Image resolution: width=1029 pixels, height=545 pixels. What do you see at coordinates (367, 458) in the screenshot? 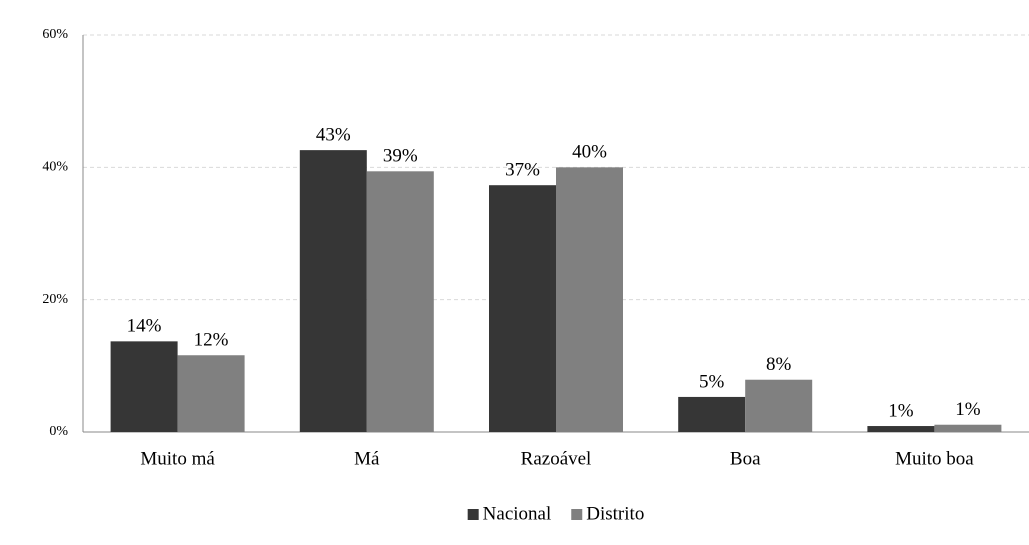
I see `x-tick-label: Má` at bounding box center [367, 458].